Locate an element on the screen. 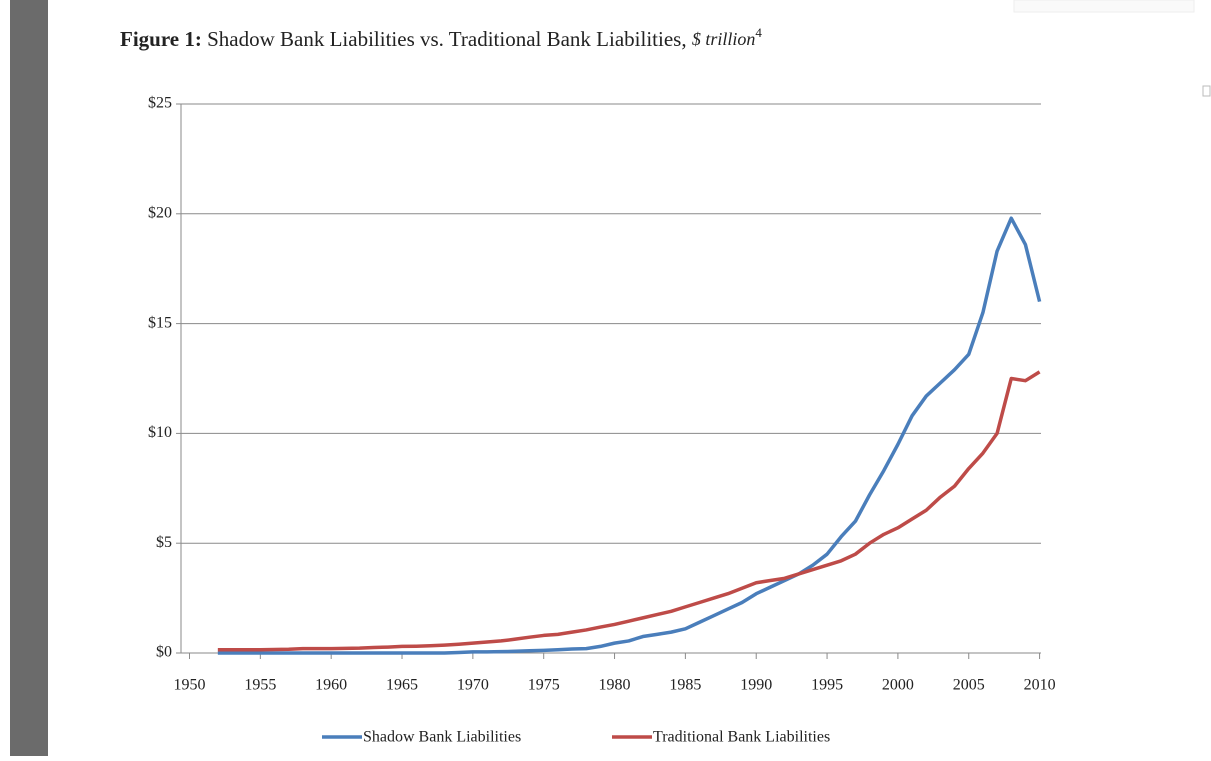 This screenshot has height=761, width=1211. title-unit: $ trillion is located at coordinates (724, 39).